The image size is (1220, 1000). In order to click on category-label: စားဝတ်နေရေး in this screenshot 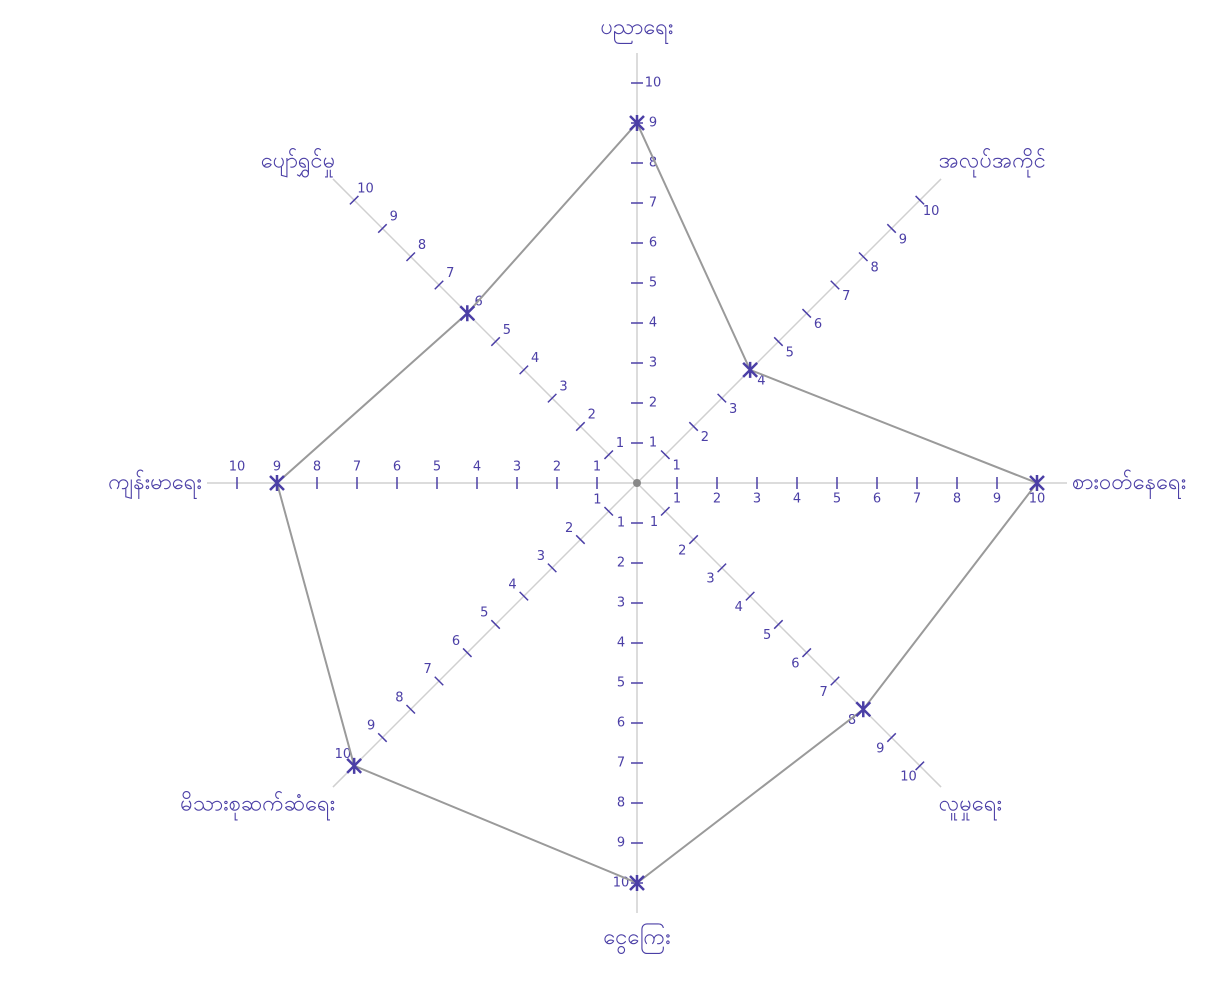, I will do `click(1129, 484)`.